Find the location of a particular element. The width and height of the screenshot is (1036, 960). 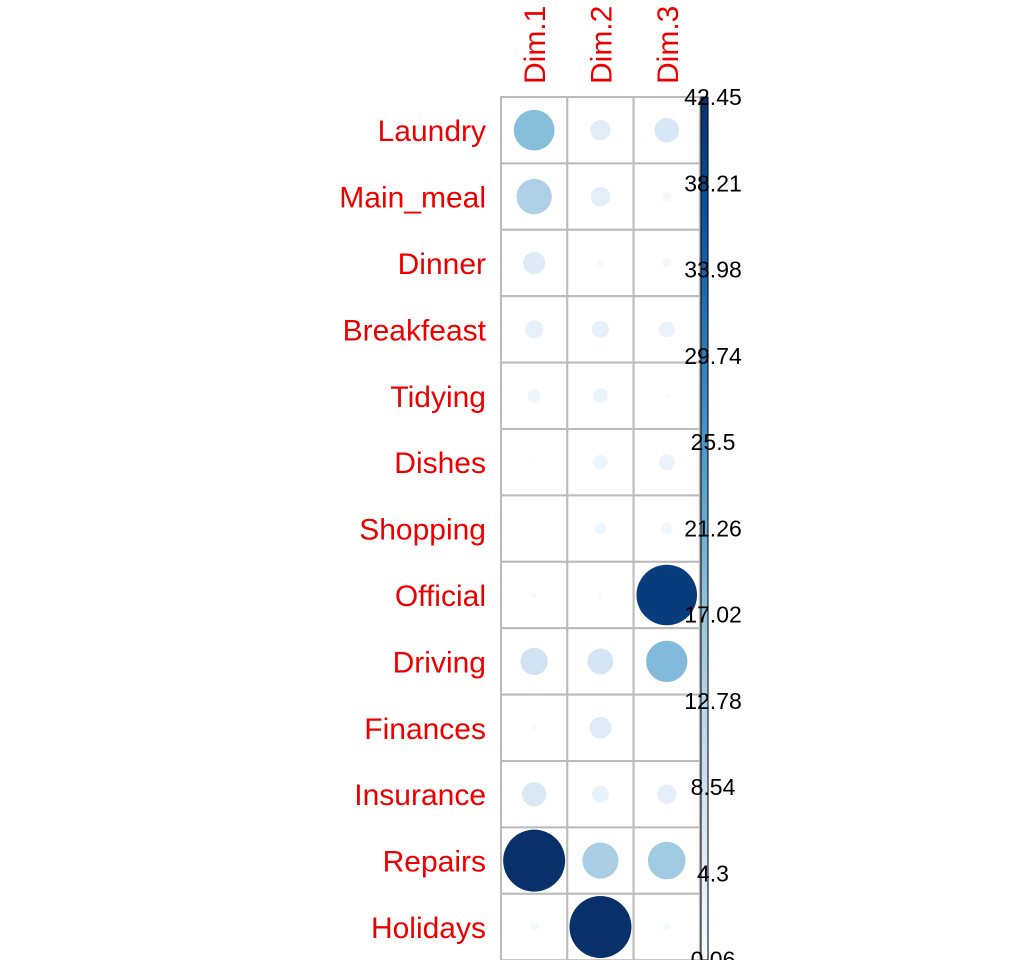

row-label: Holidays is located at coordinates (428, 928).